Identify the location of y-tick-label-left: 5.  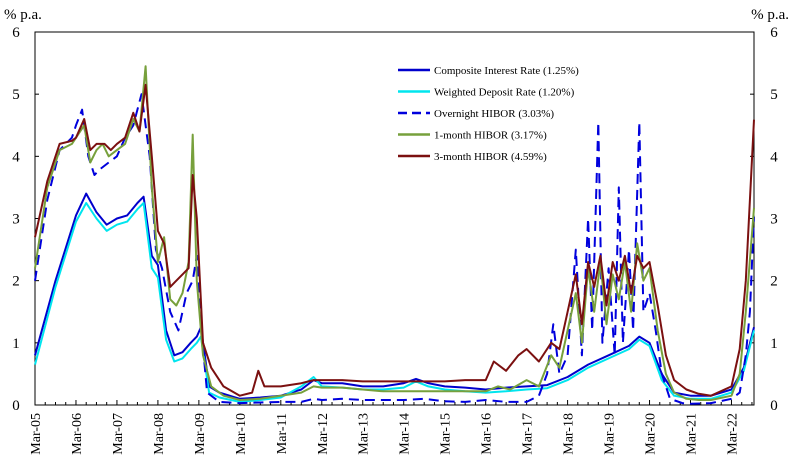
(16, 95).